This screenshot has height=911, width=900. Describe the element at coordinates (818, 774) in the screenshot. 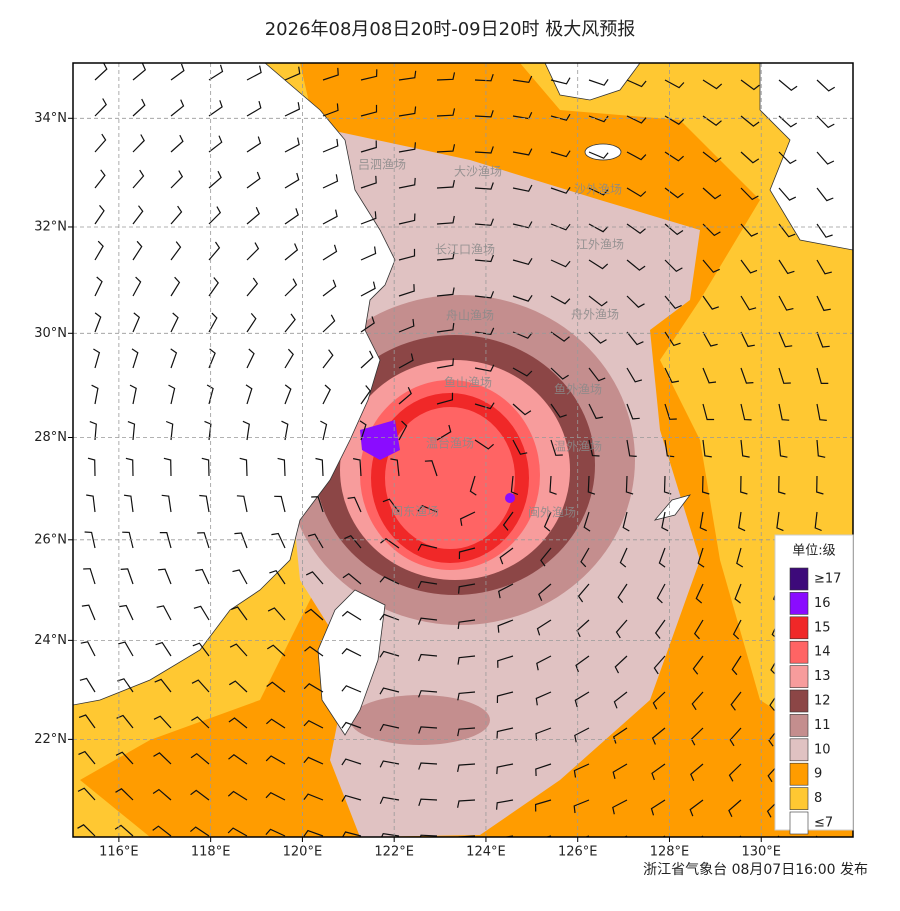

I see `legend-label: 9` at that location.